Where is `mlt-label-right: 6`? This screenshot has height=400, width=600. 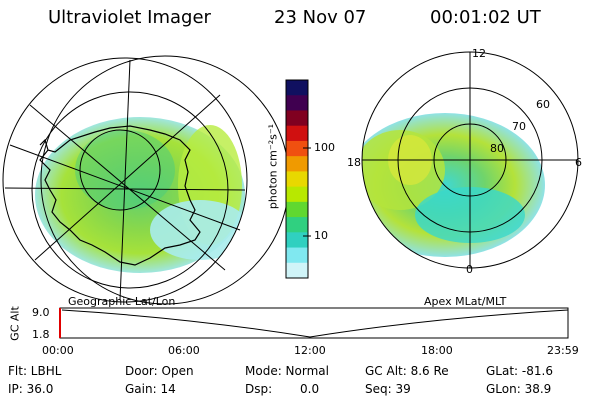 mlt-label-right: 6 is located at coordinates (578, 162).